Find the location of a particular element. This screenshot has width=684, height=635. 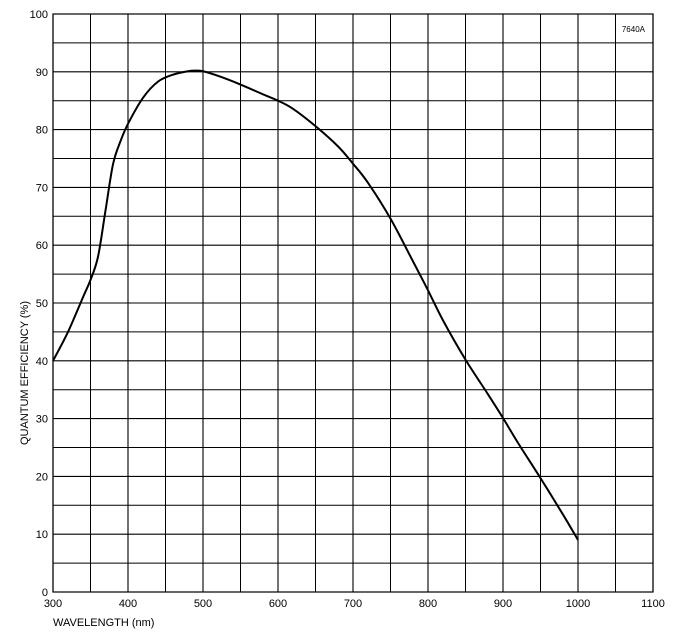

y-tick-label: 80 is located at coordinates (42, 131).